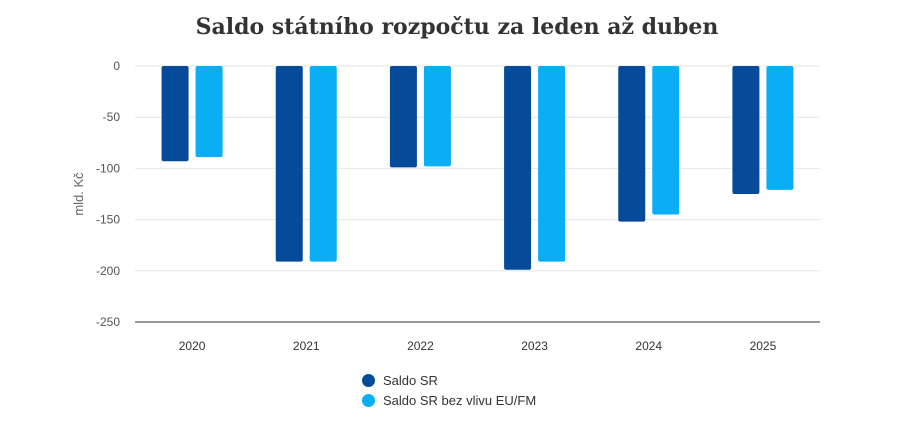 This screenshot has width=914, height=428. What do you see at coordinates (780, 128) in the screenshot?
I see `bar-saldo-sr-bez-eu-2025` at bounding box center [780, 128].